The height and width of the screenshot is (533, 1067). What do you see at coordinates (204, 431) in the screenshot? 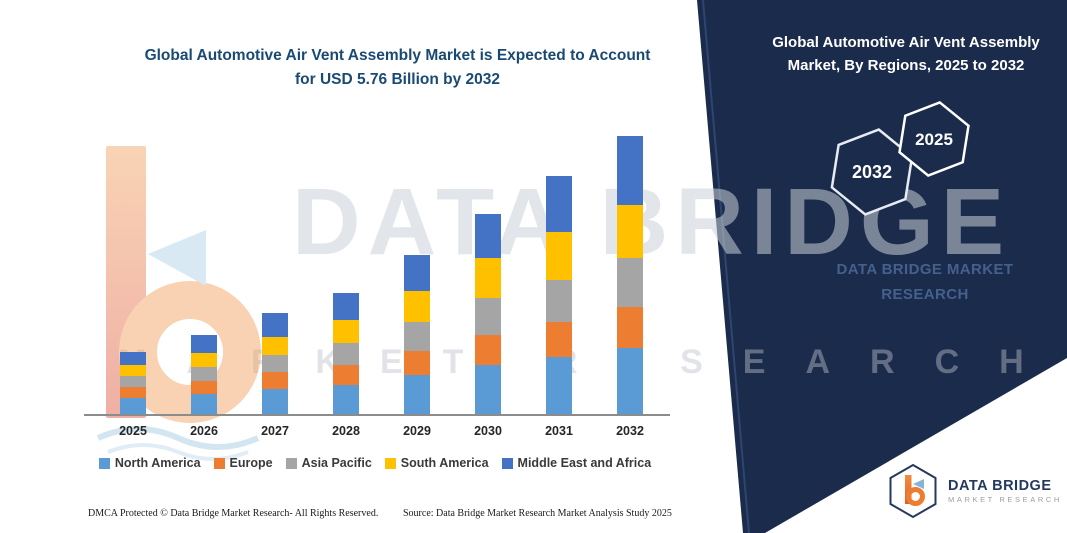
I see `x-tick-label-2026: 2026` at bounding box center [204, 431].